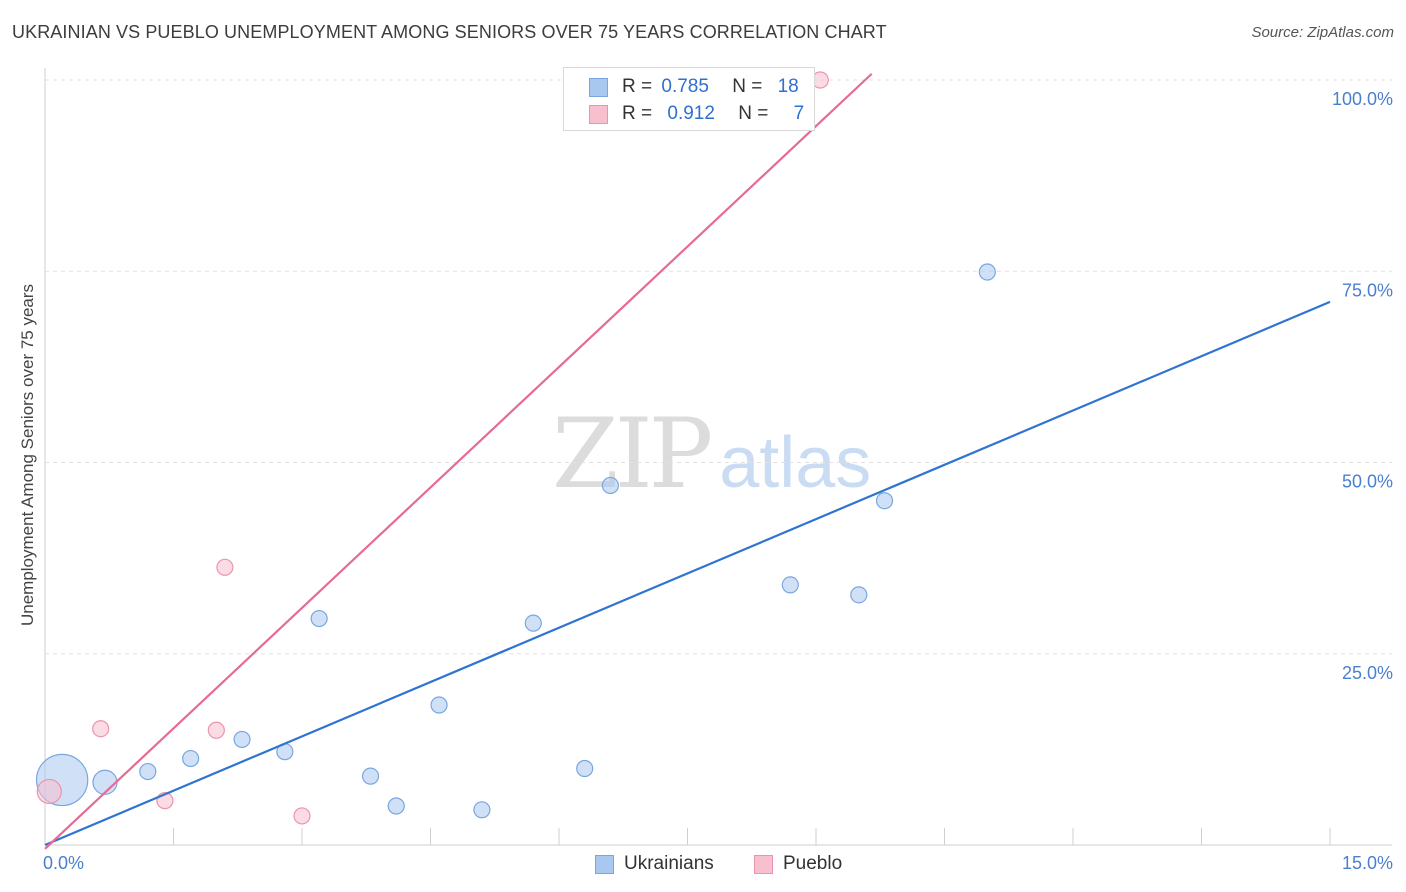 The image size is (1406, 892). I want to click on bottom-legend-ukrainians: Ukrainians, so click(654, 864).